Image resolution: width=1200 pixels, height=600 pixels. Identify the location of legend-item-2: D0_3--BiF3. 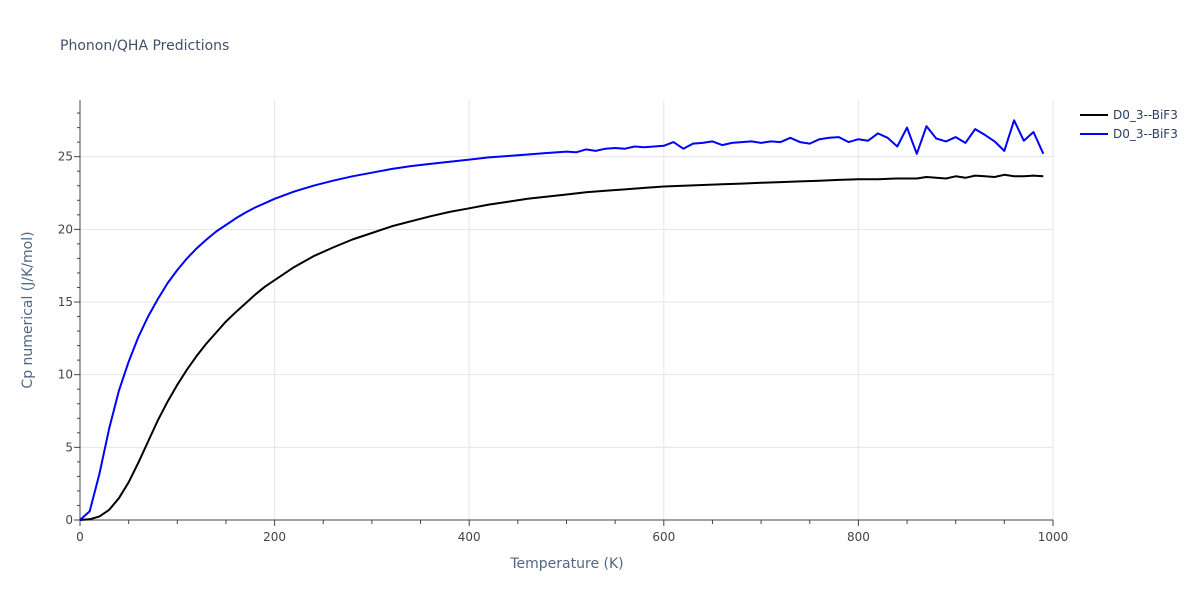
(1129, 134).